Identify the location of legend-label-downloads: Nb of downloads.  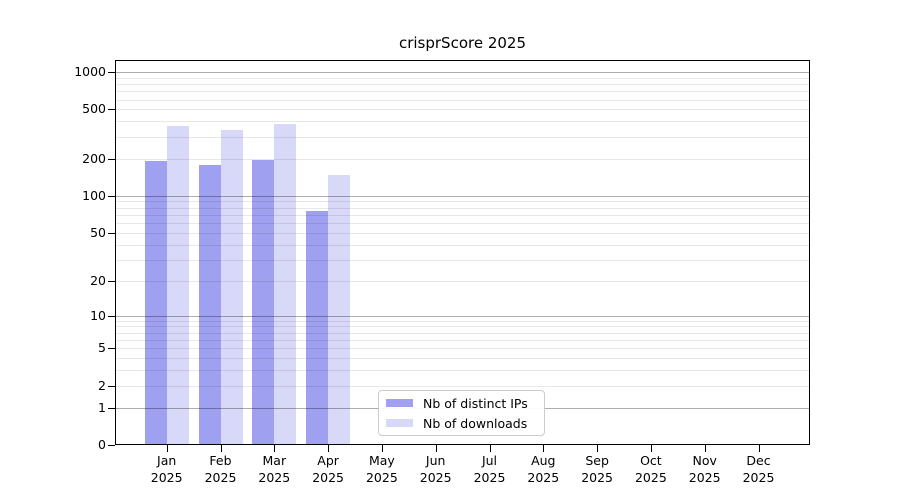
(475, 423).